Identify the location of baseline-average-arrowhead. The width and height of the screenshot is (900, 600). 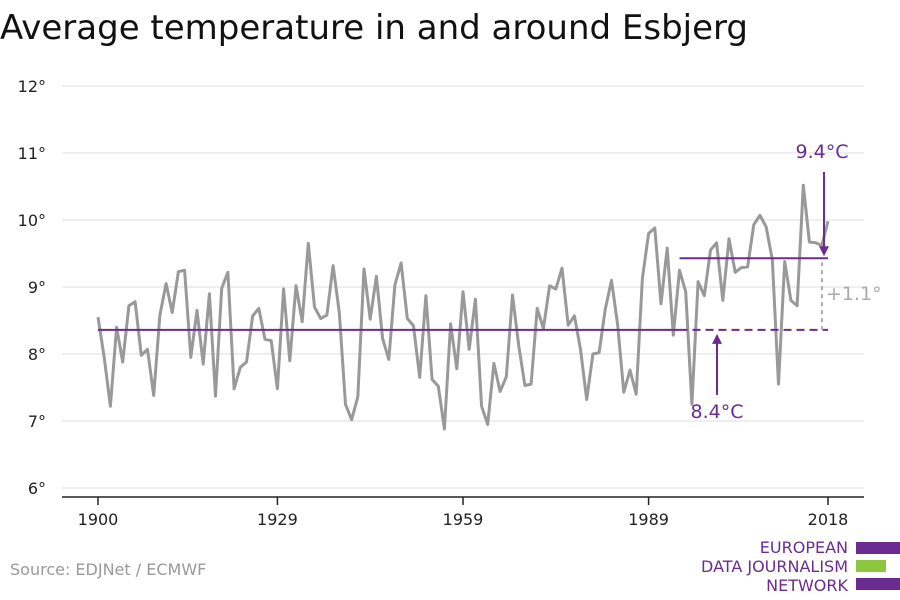
(717, 338).